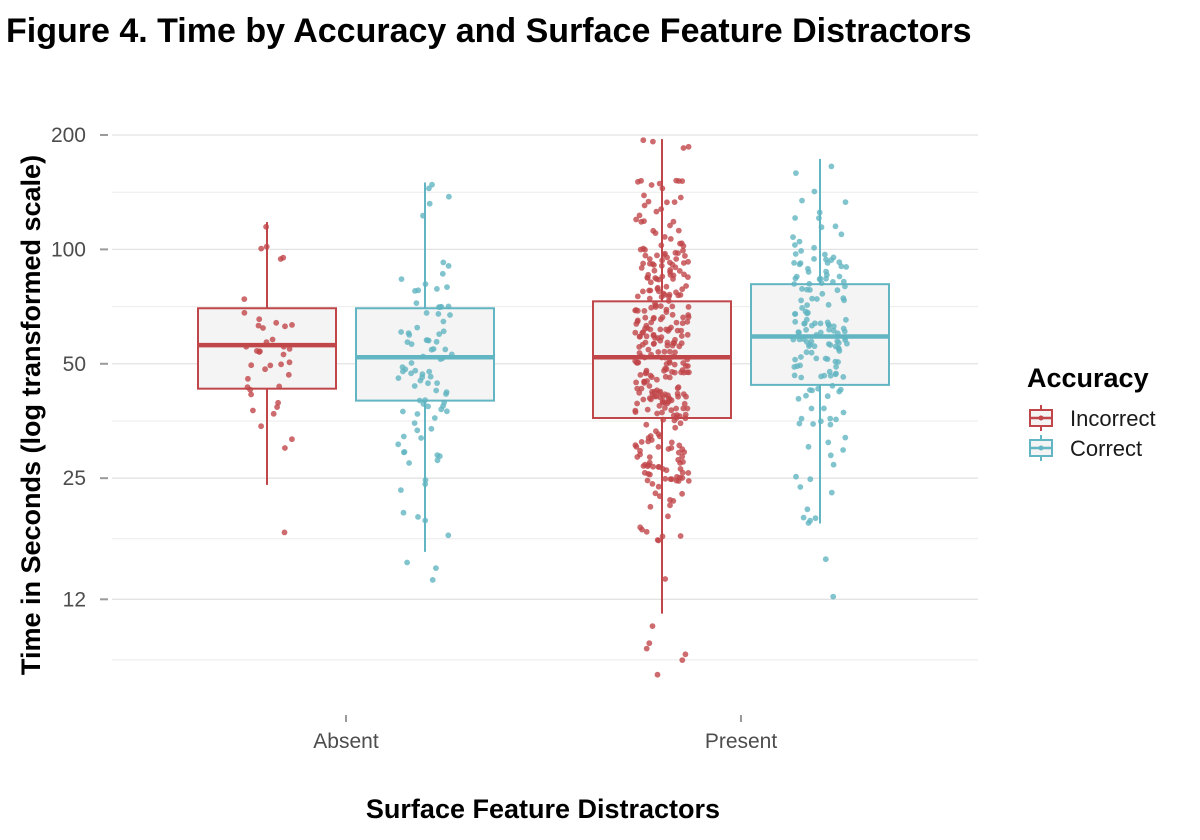  Describe the element at coordinates (436, 568) in the screenshot. I see `outlier-point-correct-absent` at that location.